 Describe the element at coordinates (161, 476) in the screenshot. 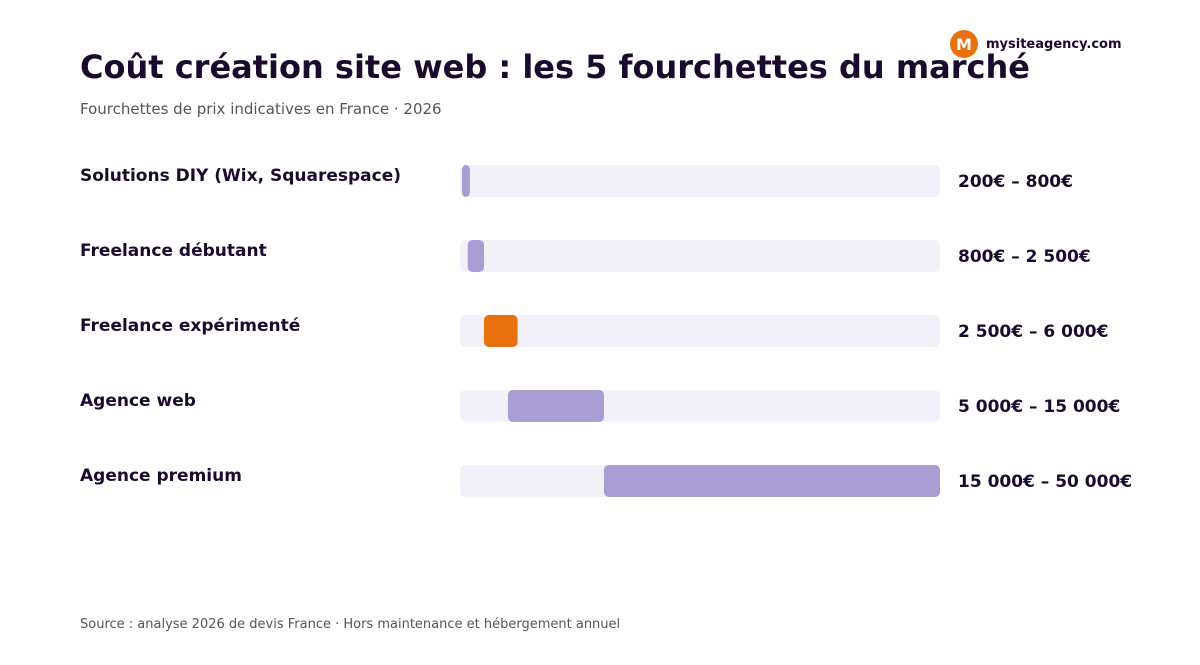

I see `category-label: Agence premium` at that location.